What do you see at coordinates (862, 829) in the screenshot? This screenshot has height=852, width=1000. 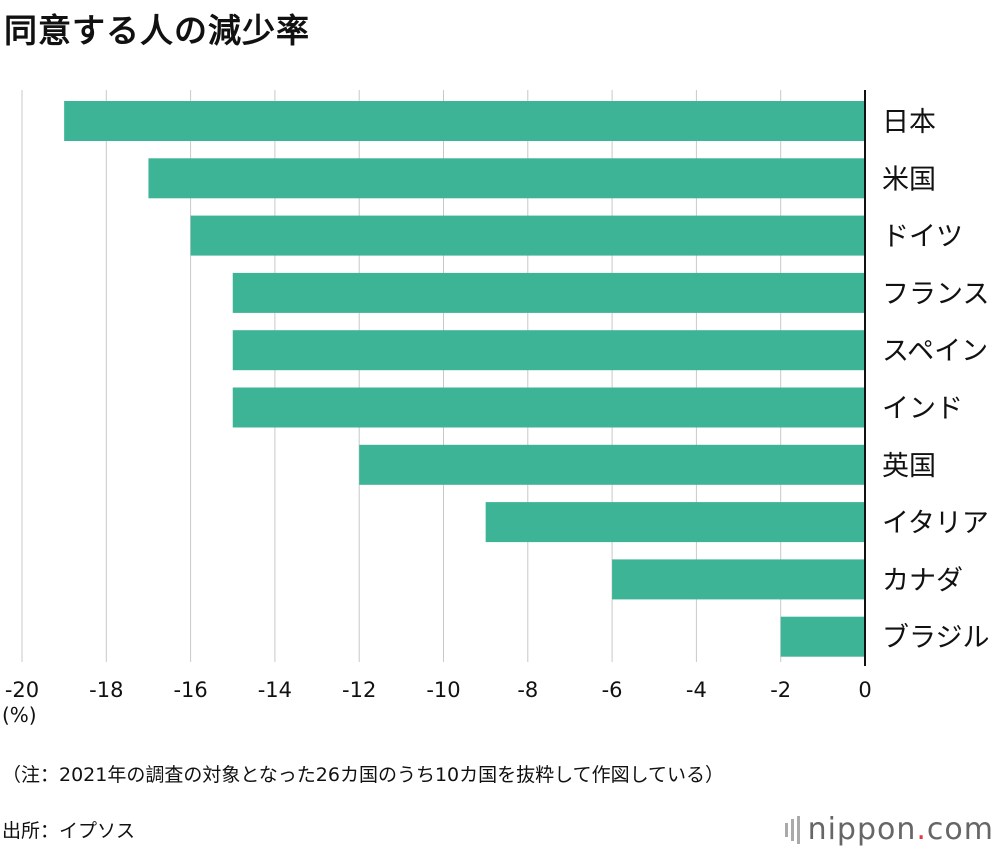 I see `logo-main: nippon` at bounding box center [862, 829].